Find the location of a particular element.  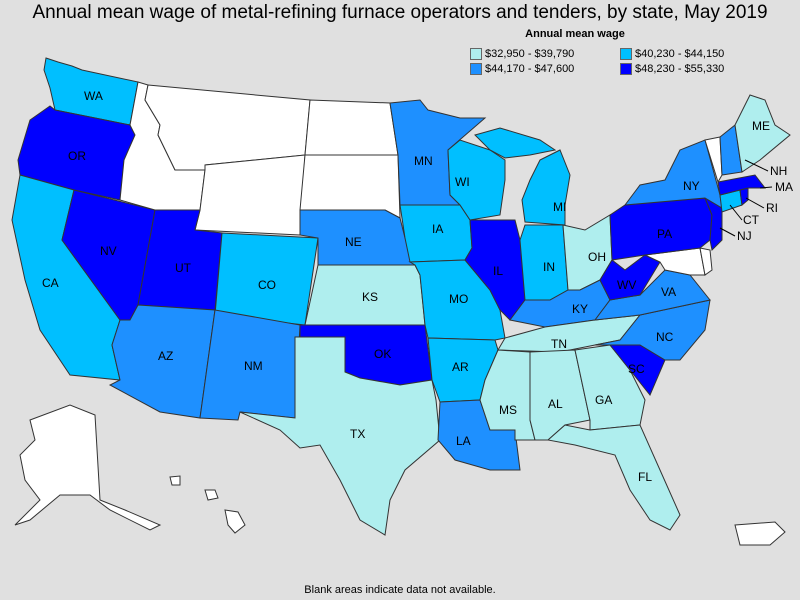

label-ME: ME is located at coordinates (761, 126).